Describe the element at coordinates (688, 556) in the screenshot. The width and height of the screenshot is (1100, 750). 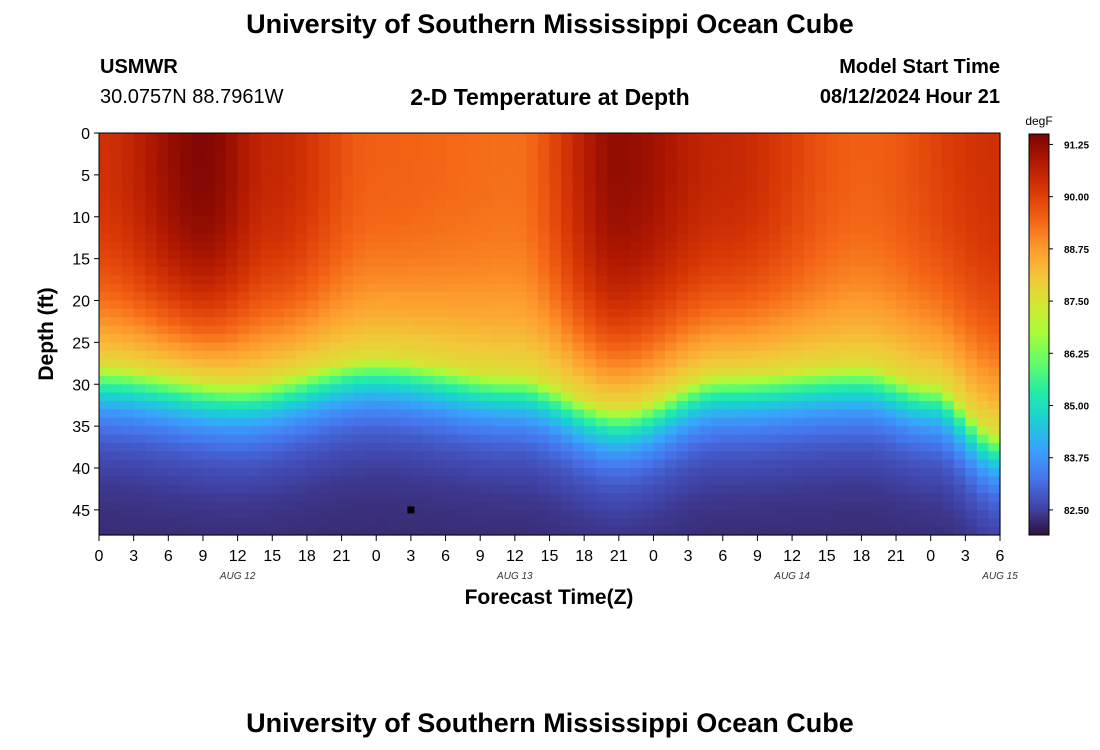
I see `x-tick-label: 3` at that location.